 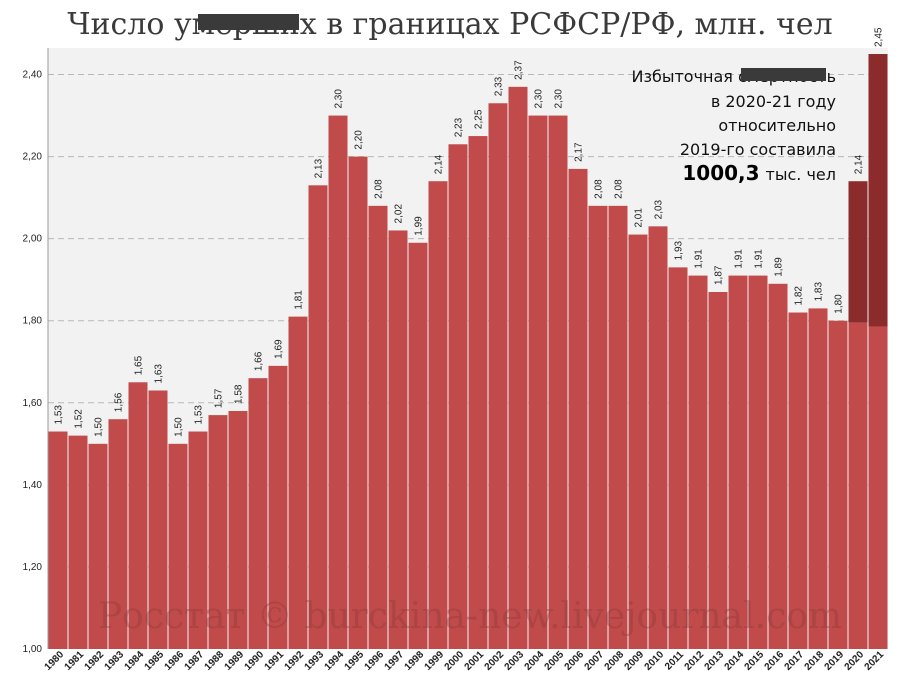 I want to click on x-tick-label-1995: 1995, so click(x=355, y=661).